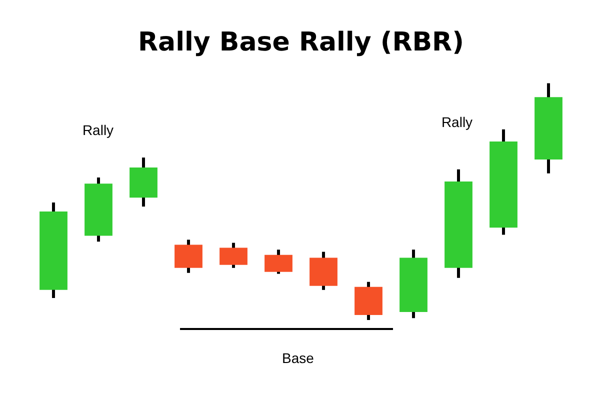  Describe the element at coordinates (301, 42) in the screenshot. I see `chart-title: Rally Base Rally (RBR)` at that location.